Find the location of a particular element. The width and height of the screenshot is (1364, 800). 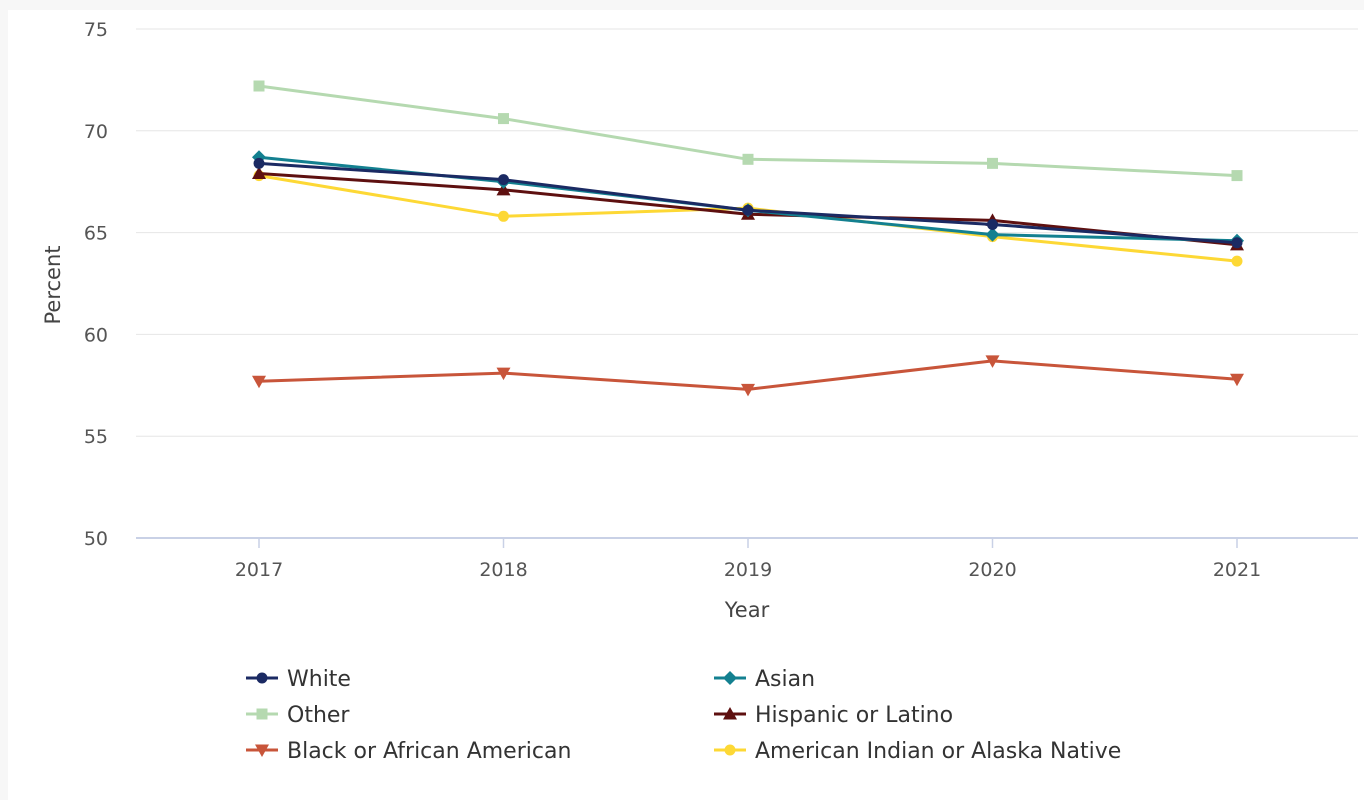

legend-label: American Indian or Alaska Native is located at coordinates (938, 751).